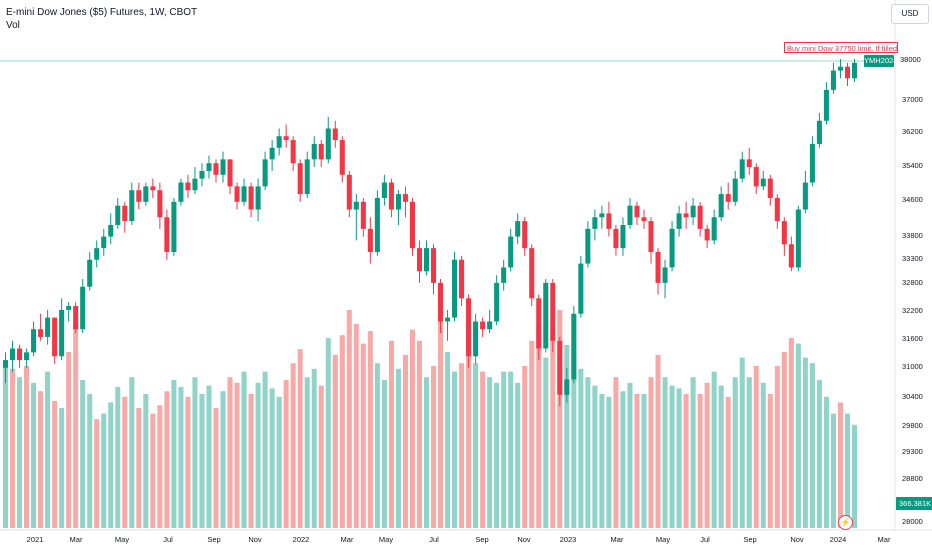  I want to click on time-axis-label: 2023, so click(568, 539).